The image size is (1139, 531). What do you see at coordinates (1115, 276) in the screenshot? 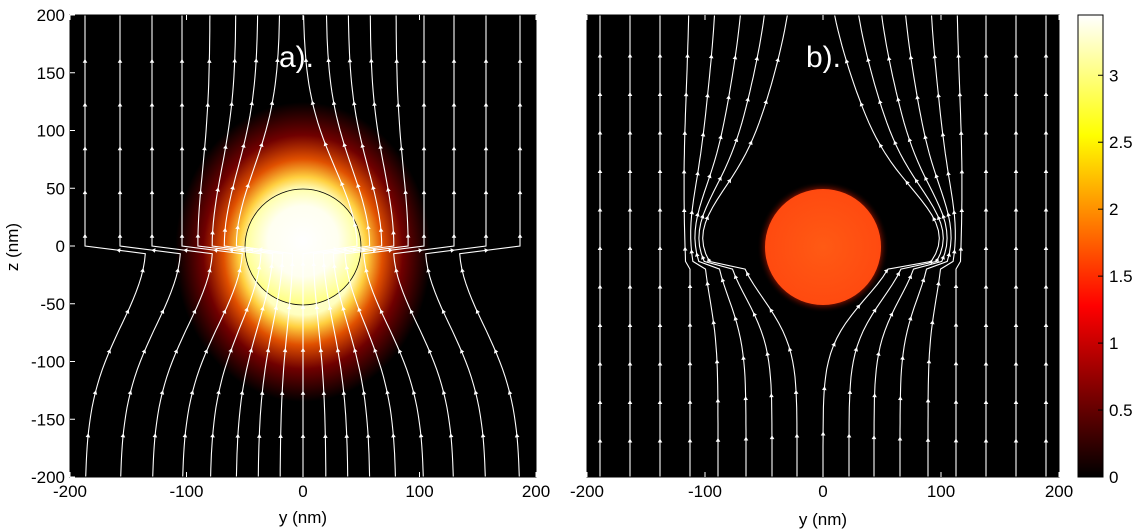
I see `colorbar-ticks: 3 2.5 2 1.5 1 0.5 0` at bounding box center [1115, 276].